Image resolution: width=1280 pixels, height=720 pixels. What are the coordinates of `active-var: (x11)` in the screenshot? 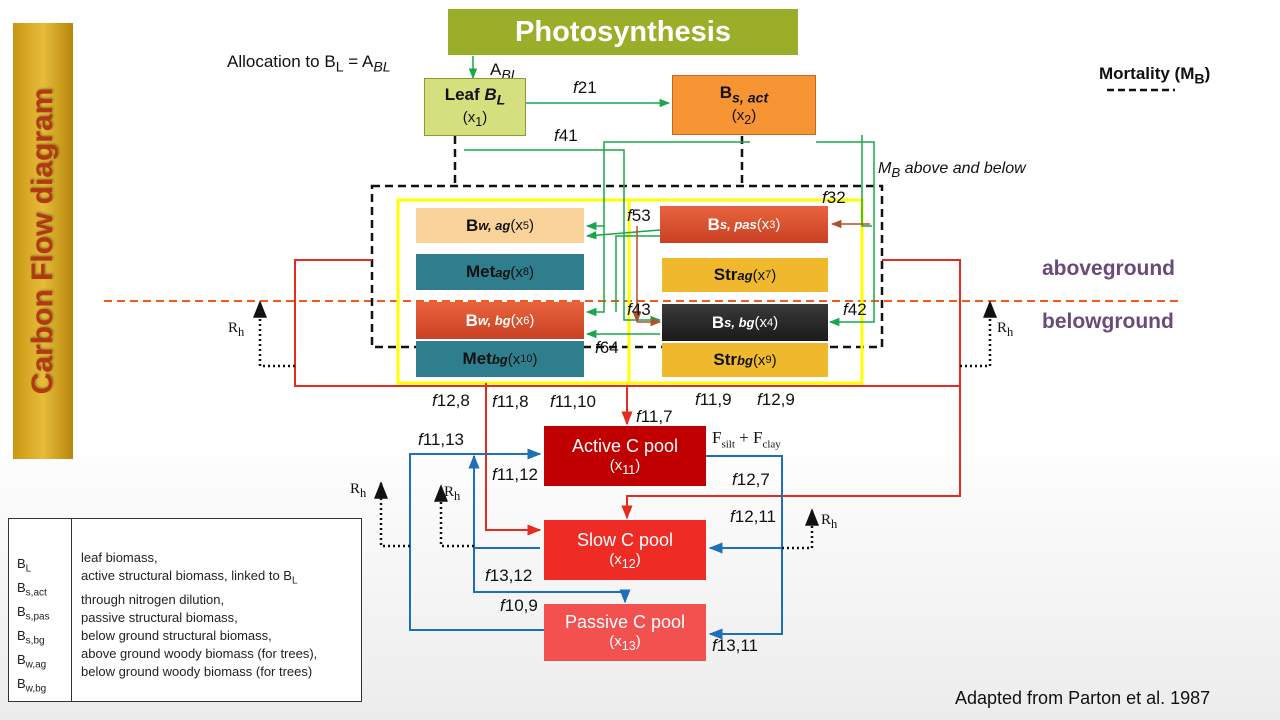 It's located at (625, 467).